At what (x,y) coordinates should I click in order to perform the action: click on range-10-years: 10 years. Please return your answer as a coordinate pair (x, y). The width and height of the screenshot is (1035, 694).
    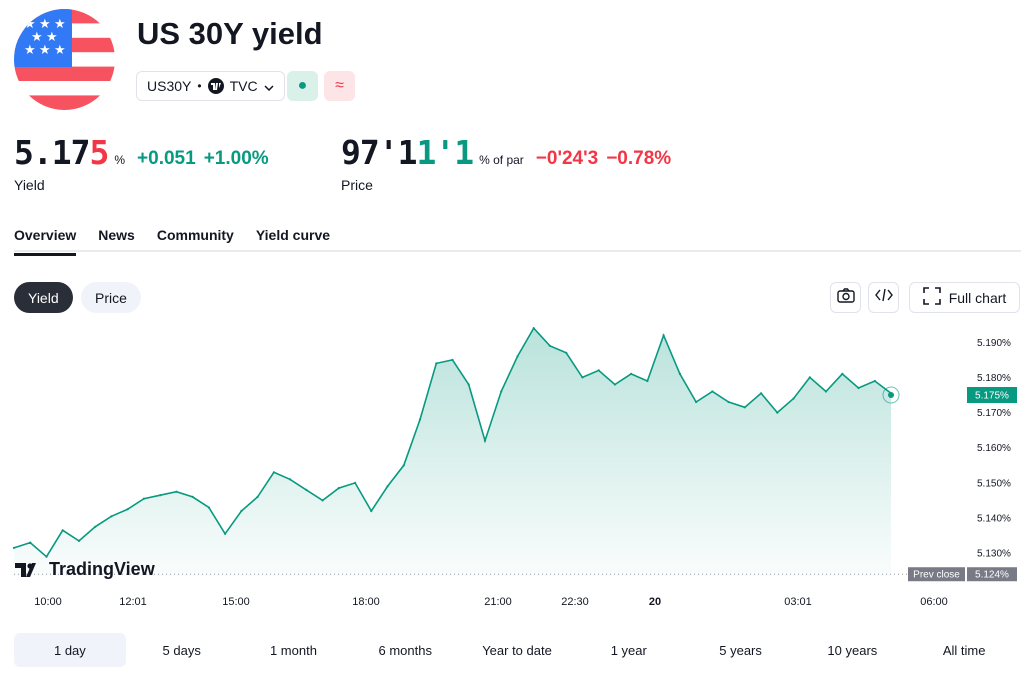
    Looking at the image, I should click on (852, 650).